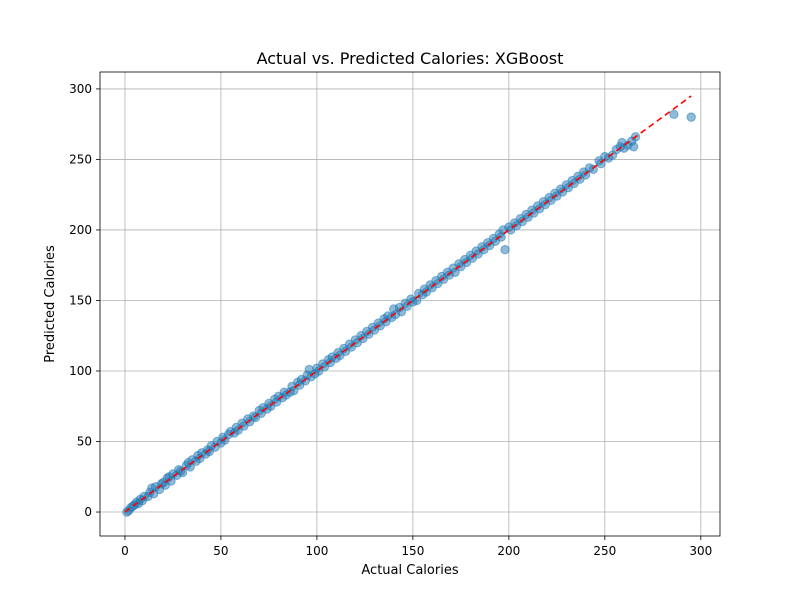 The height and width of the screenshot is (600, 800). Describe the element at coordinates (220, 551) in the screenshot. I see `x-tick-label: 50` at that location.